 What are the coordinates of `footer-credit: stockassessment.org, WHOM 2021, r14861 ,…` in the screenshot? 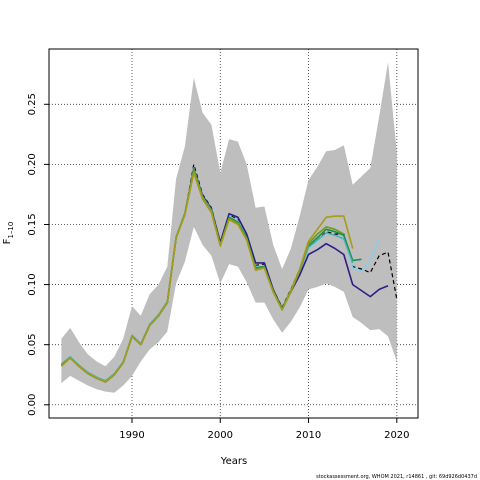 It's located at (396, 477).